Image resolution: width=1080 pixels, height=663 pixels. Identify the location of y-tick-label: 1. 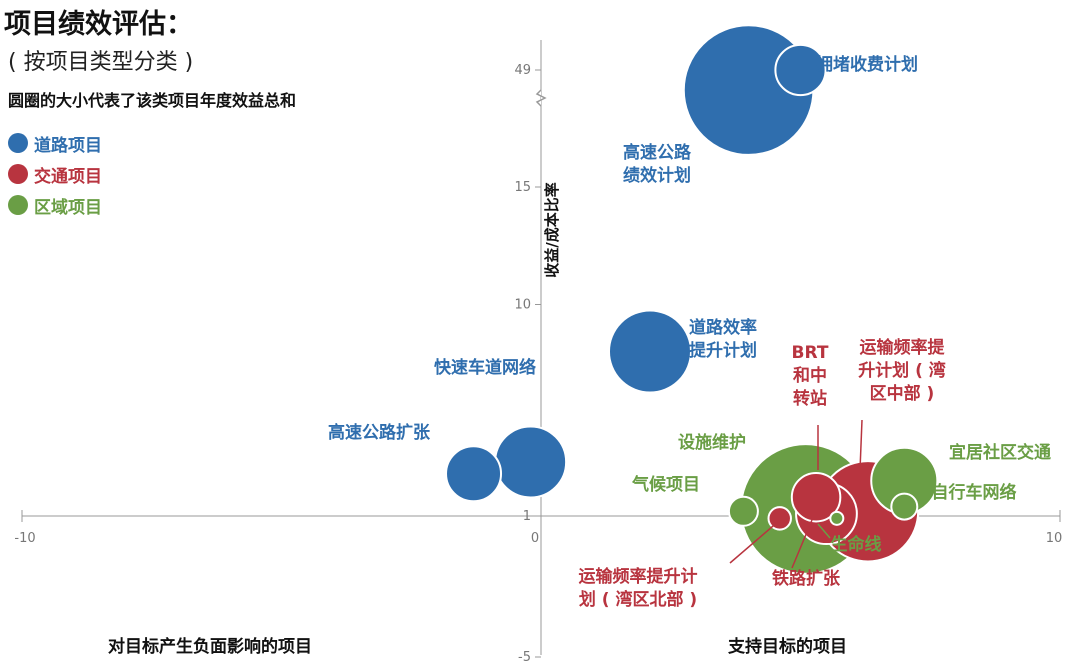
(527, 516).